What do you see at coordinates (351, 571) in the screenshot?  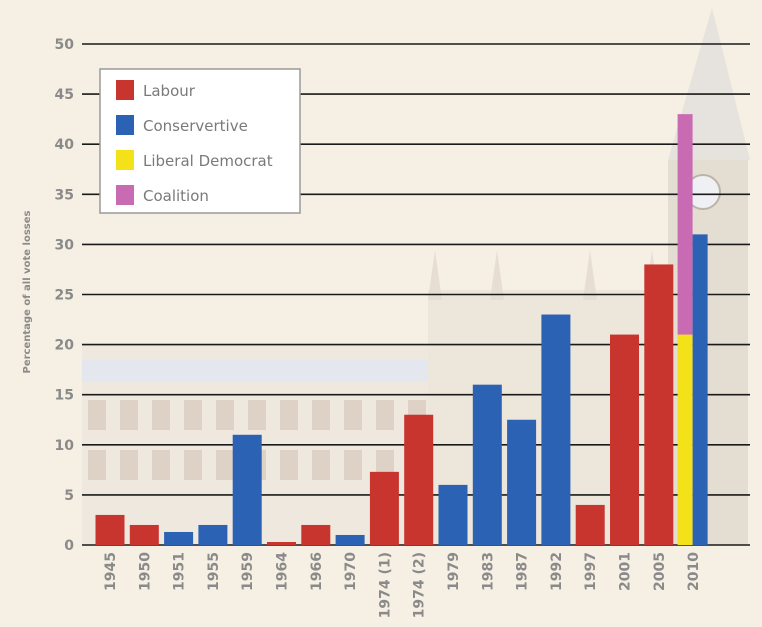 I see `x-tick-label: 1970` at bounding box center [351, 571].